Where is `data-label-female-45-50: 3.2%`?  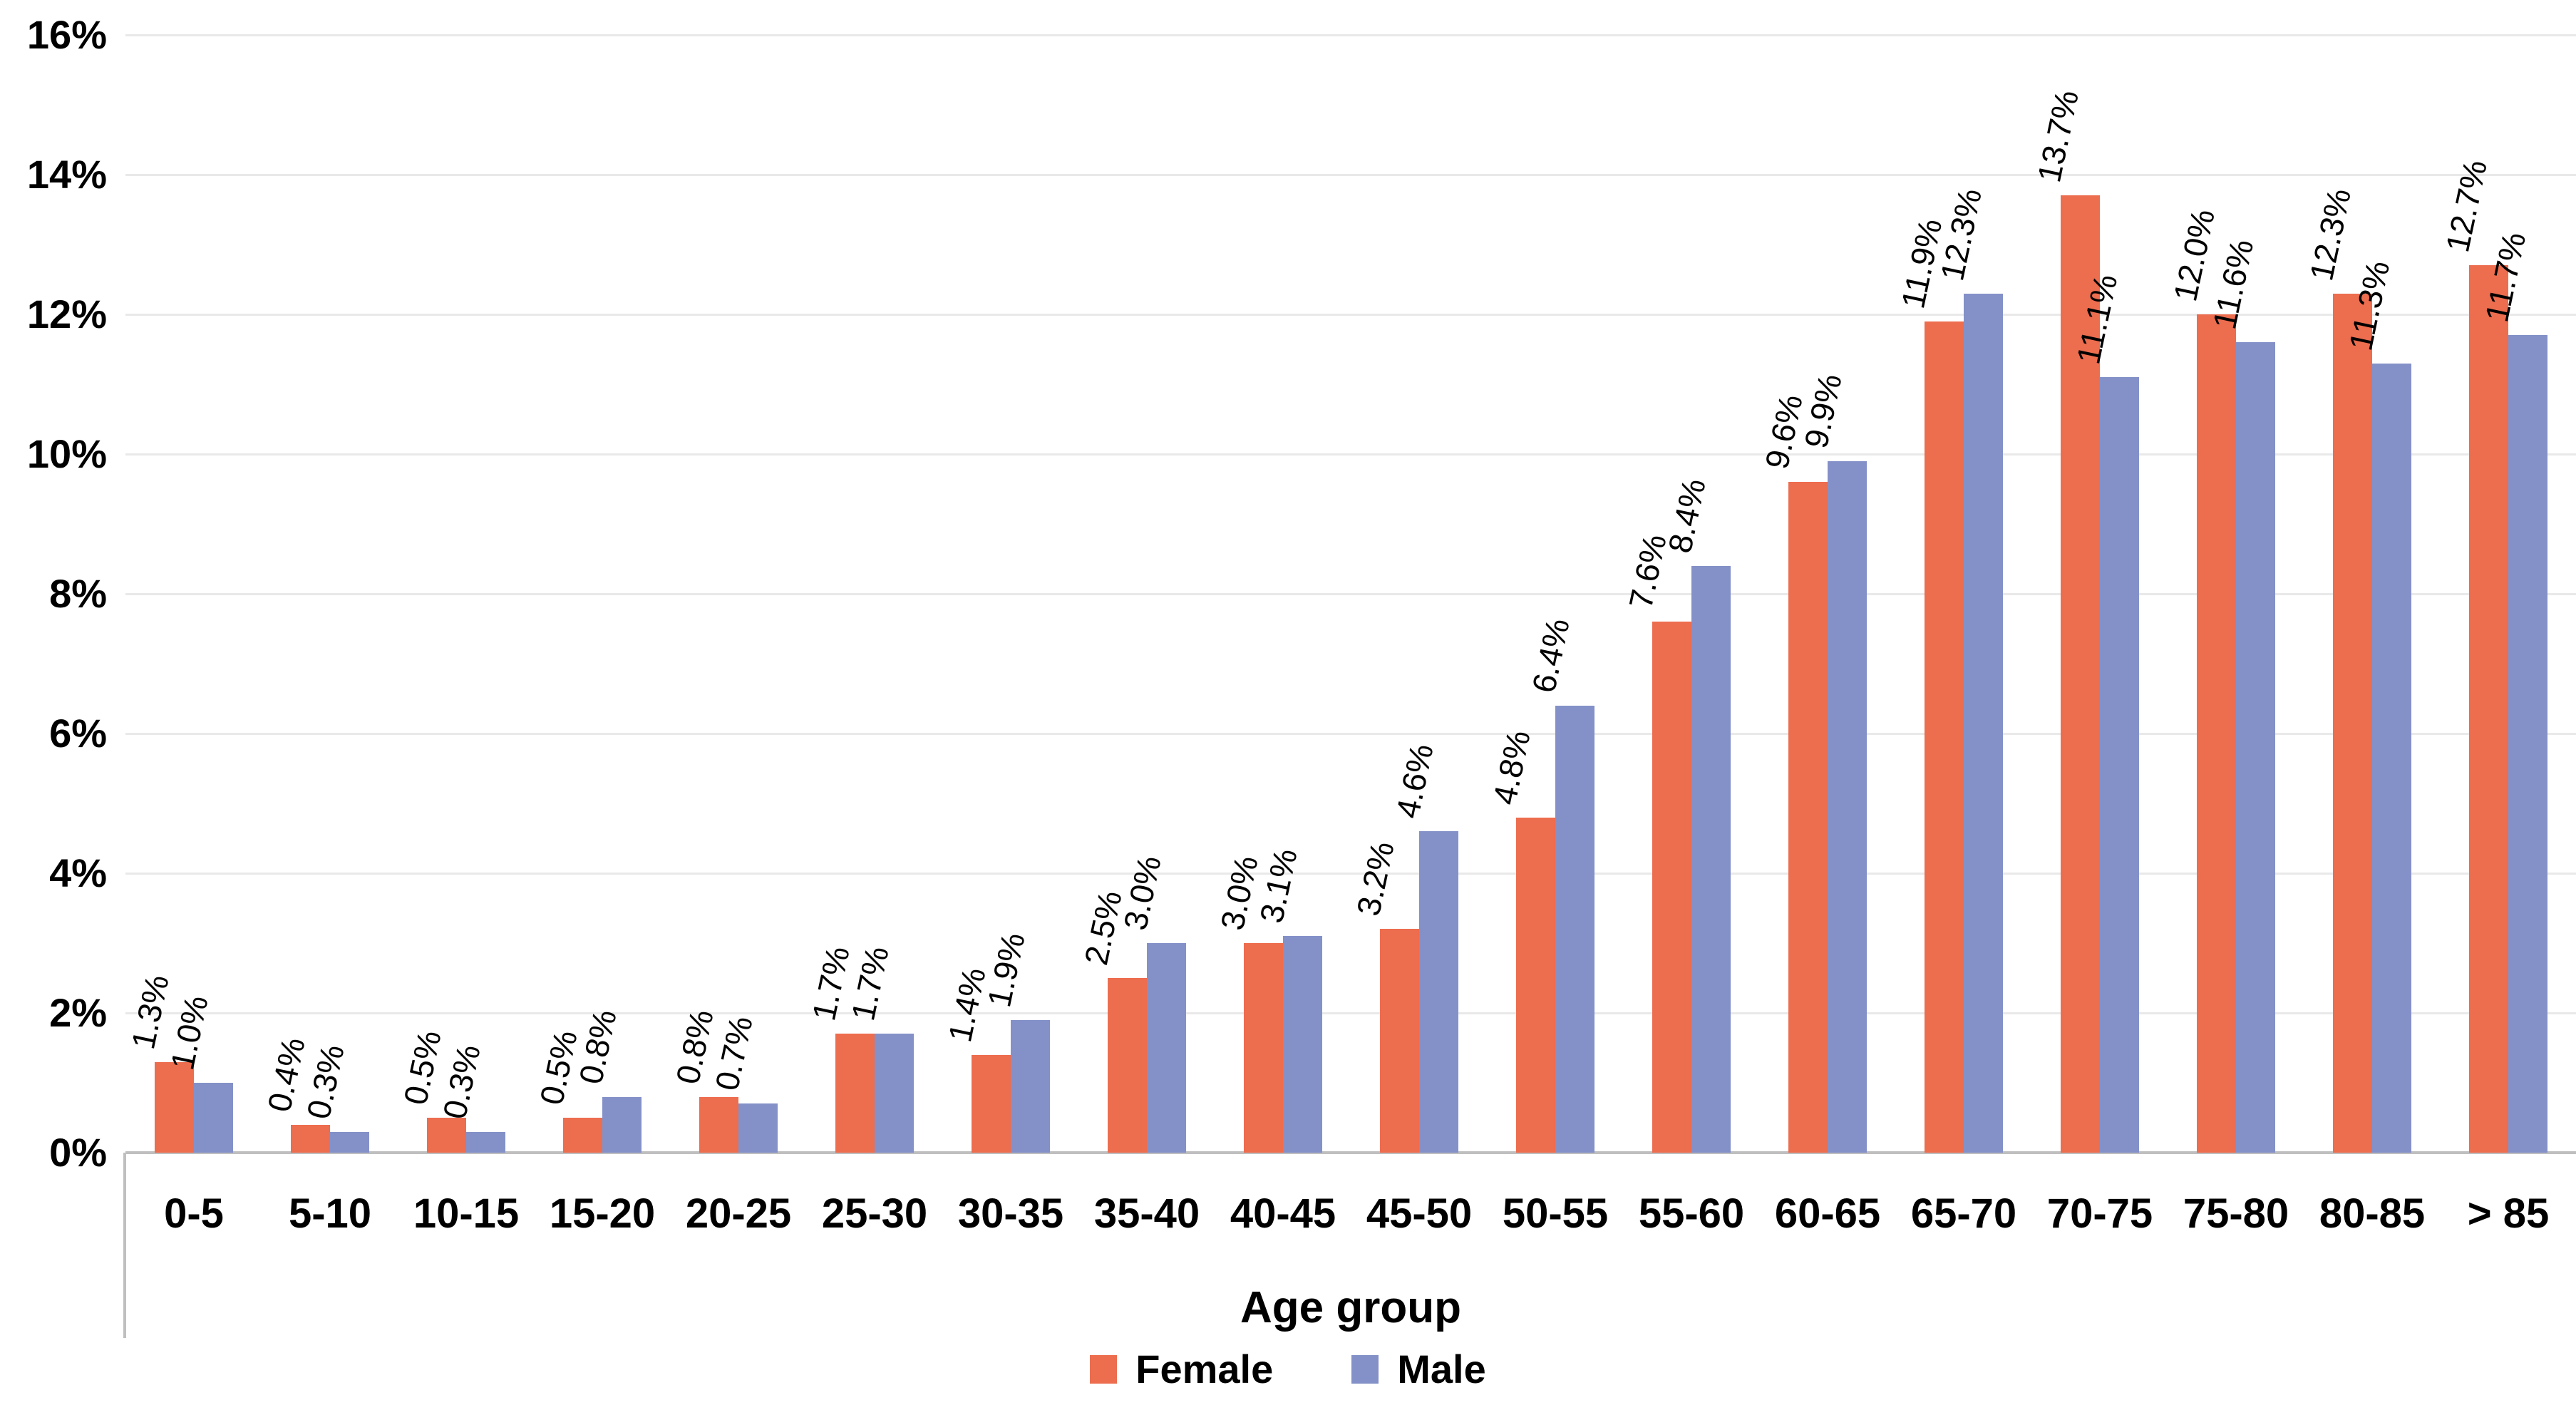 data-label-female-45-50: 3.2% is located at coordinates (1375, 879).